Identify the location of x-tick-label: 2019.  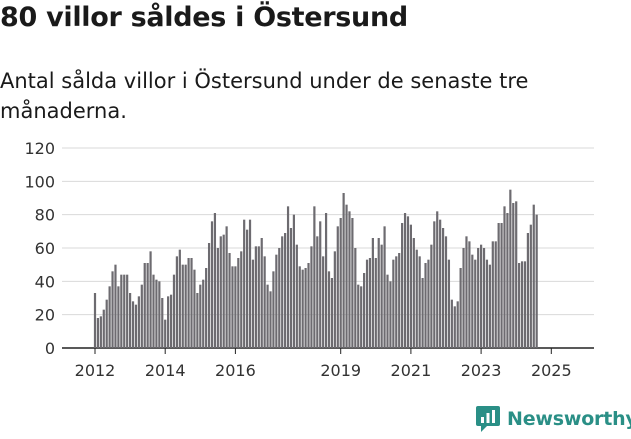
(340, 370).